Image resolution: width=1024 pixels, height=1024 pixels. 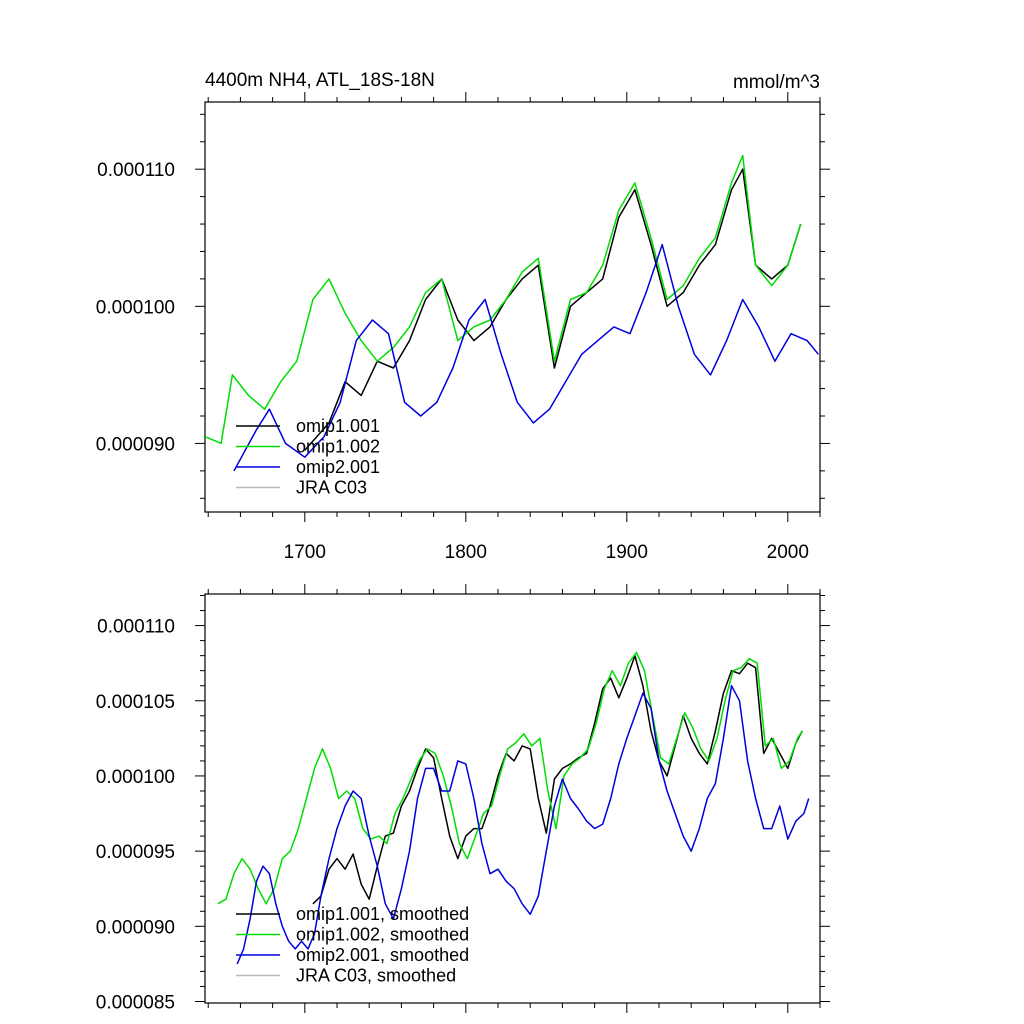 What do you see at coordinates (338, 467) in the screenshot?
I see `legend-label: omip2.001` at bounding box center [338, 467].